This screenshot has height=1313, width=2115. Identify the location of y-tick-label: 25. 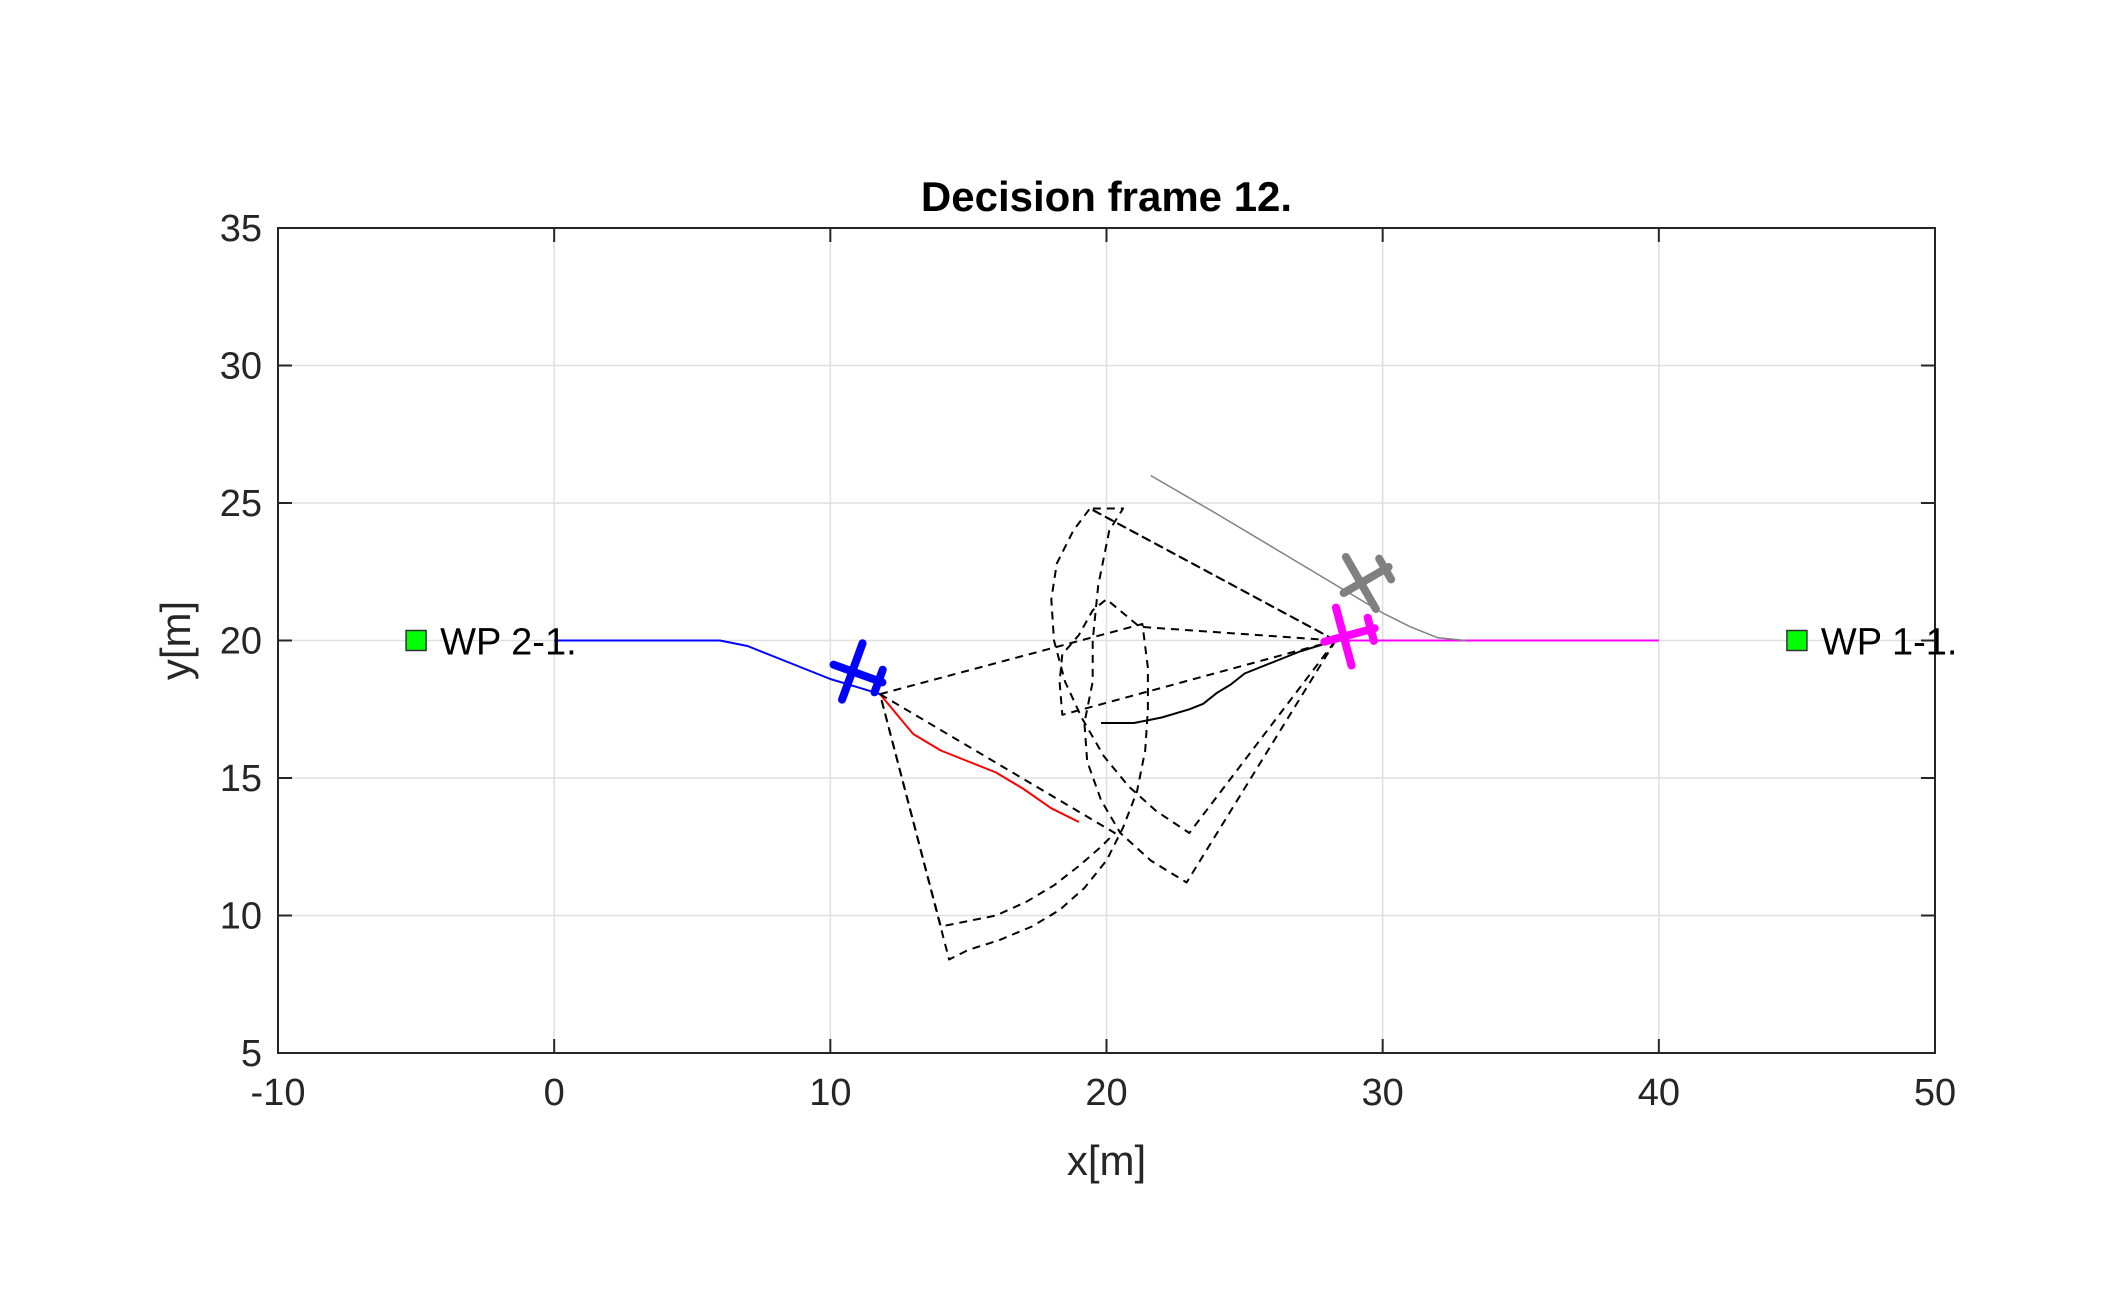
(241, 504).